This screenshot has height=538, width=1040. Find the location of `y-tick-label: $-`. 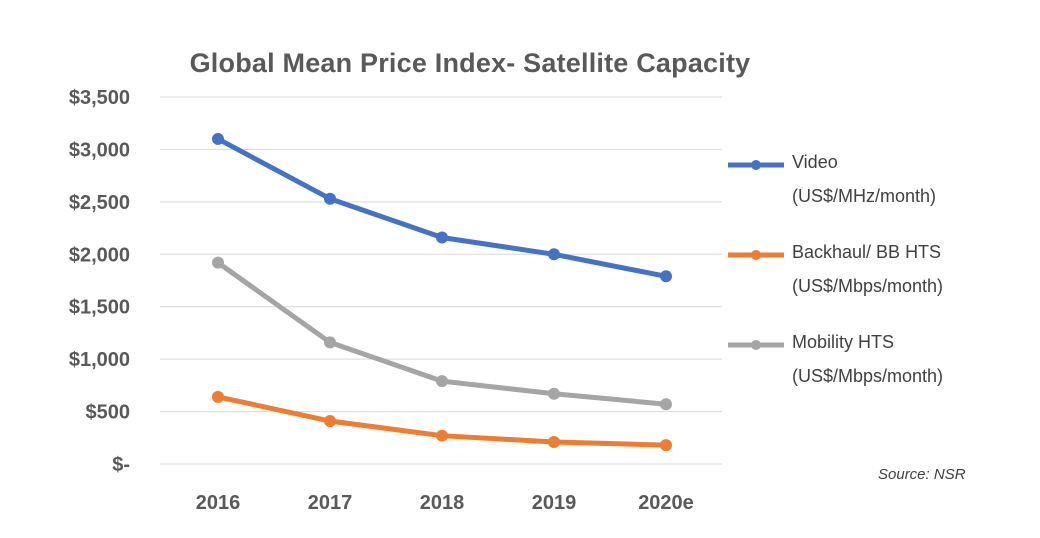

y-tick-label: $- is located at coordinates (121, 465).